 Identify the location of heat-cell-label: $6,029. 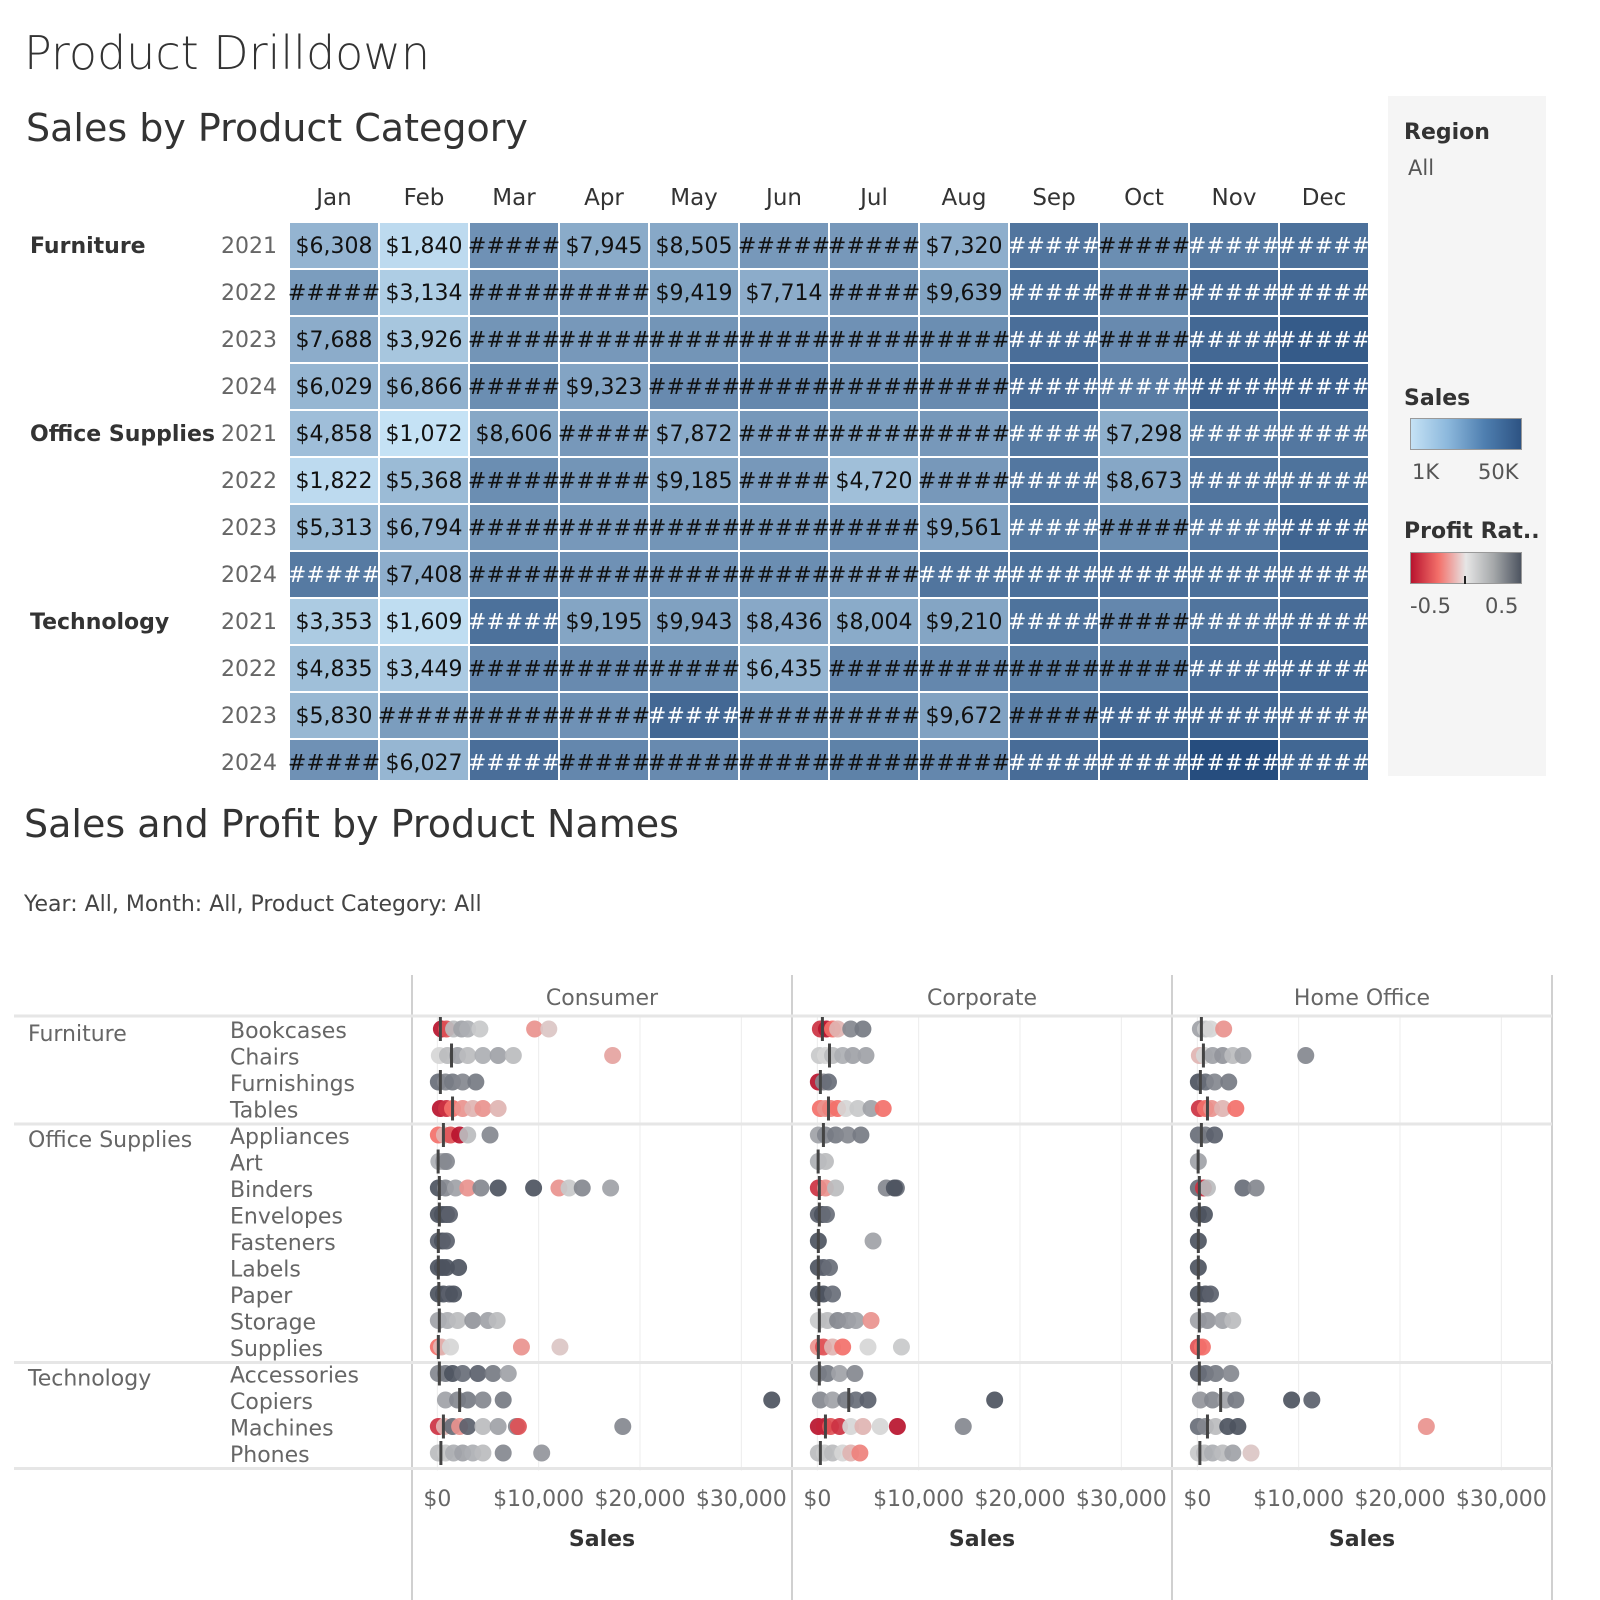
(334, 387).